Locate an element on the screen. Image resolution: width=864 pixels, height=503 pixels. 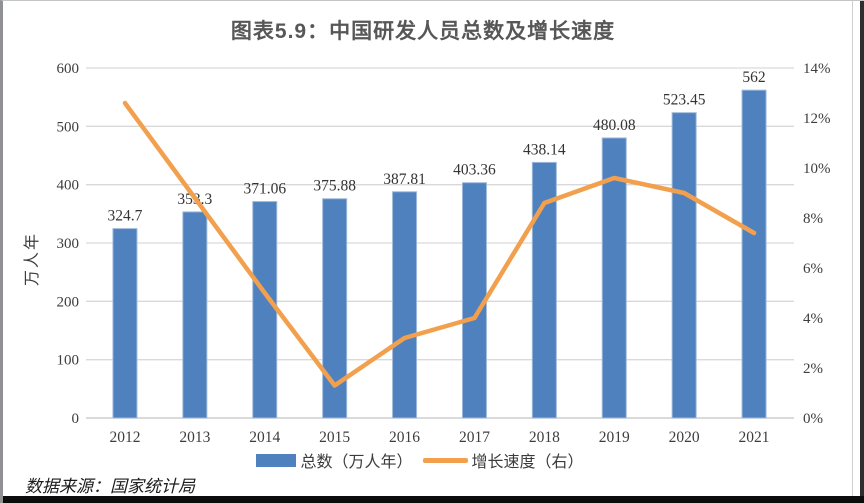
bar-2020 is located at coordinates (684, 265).